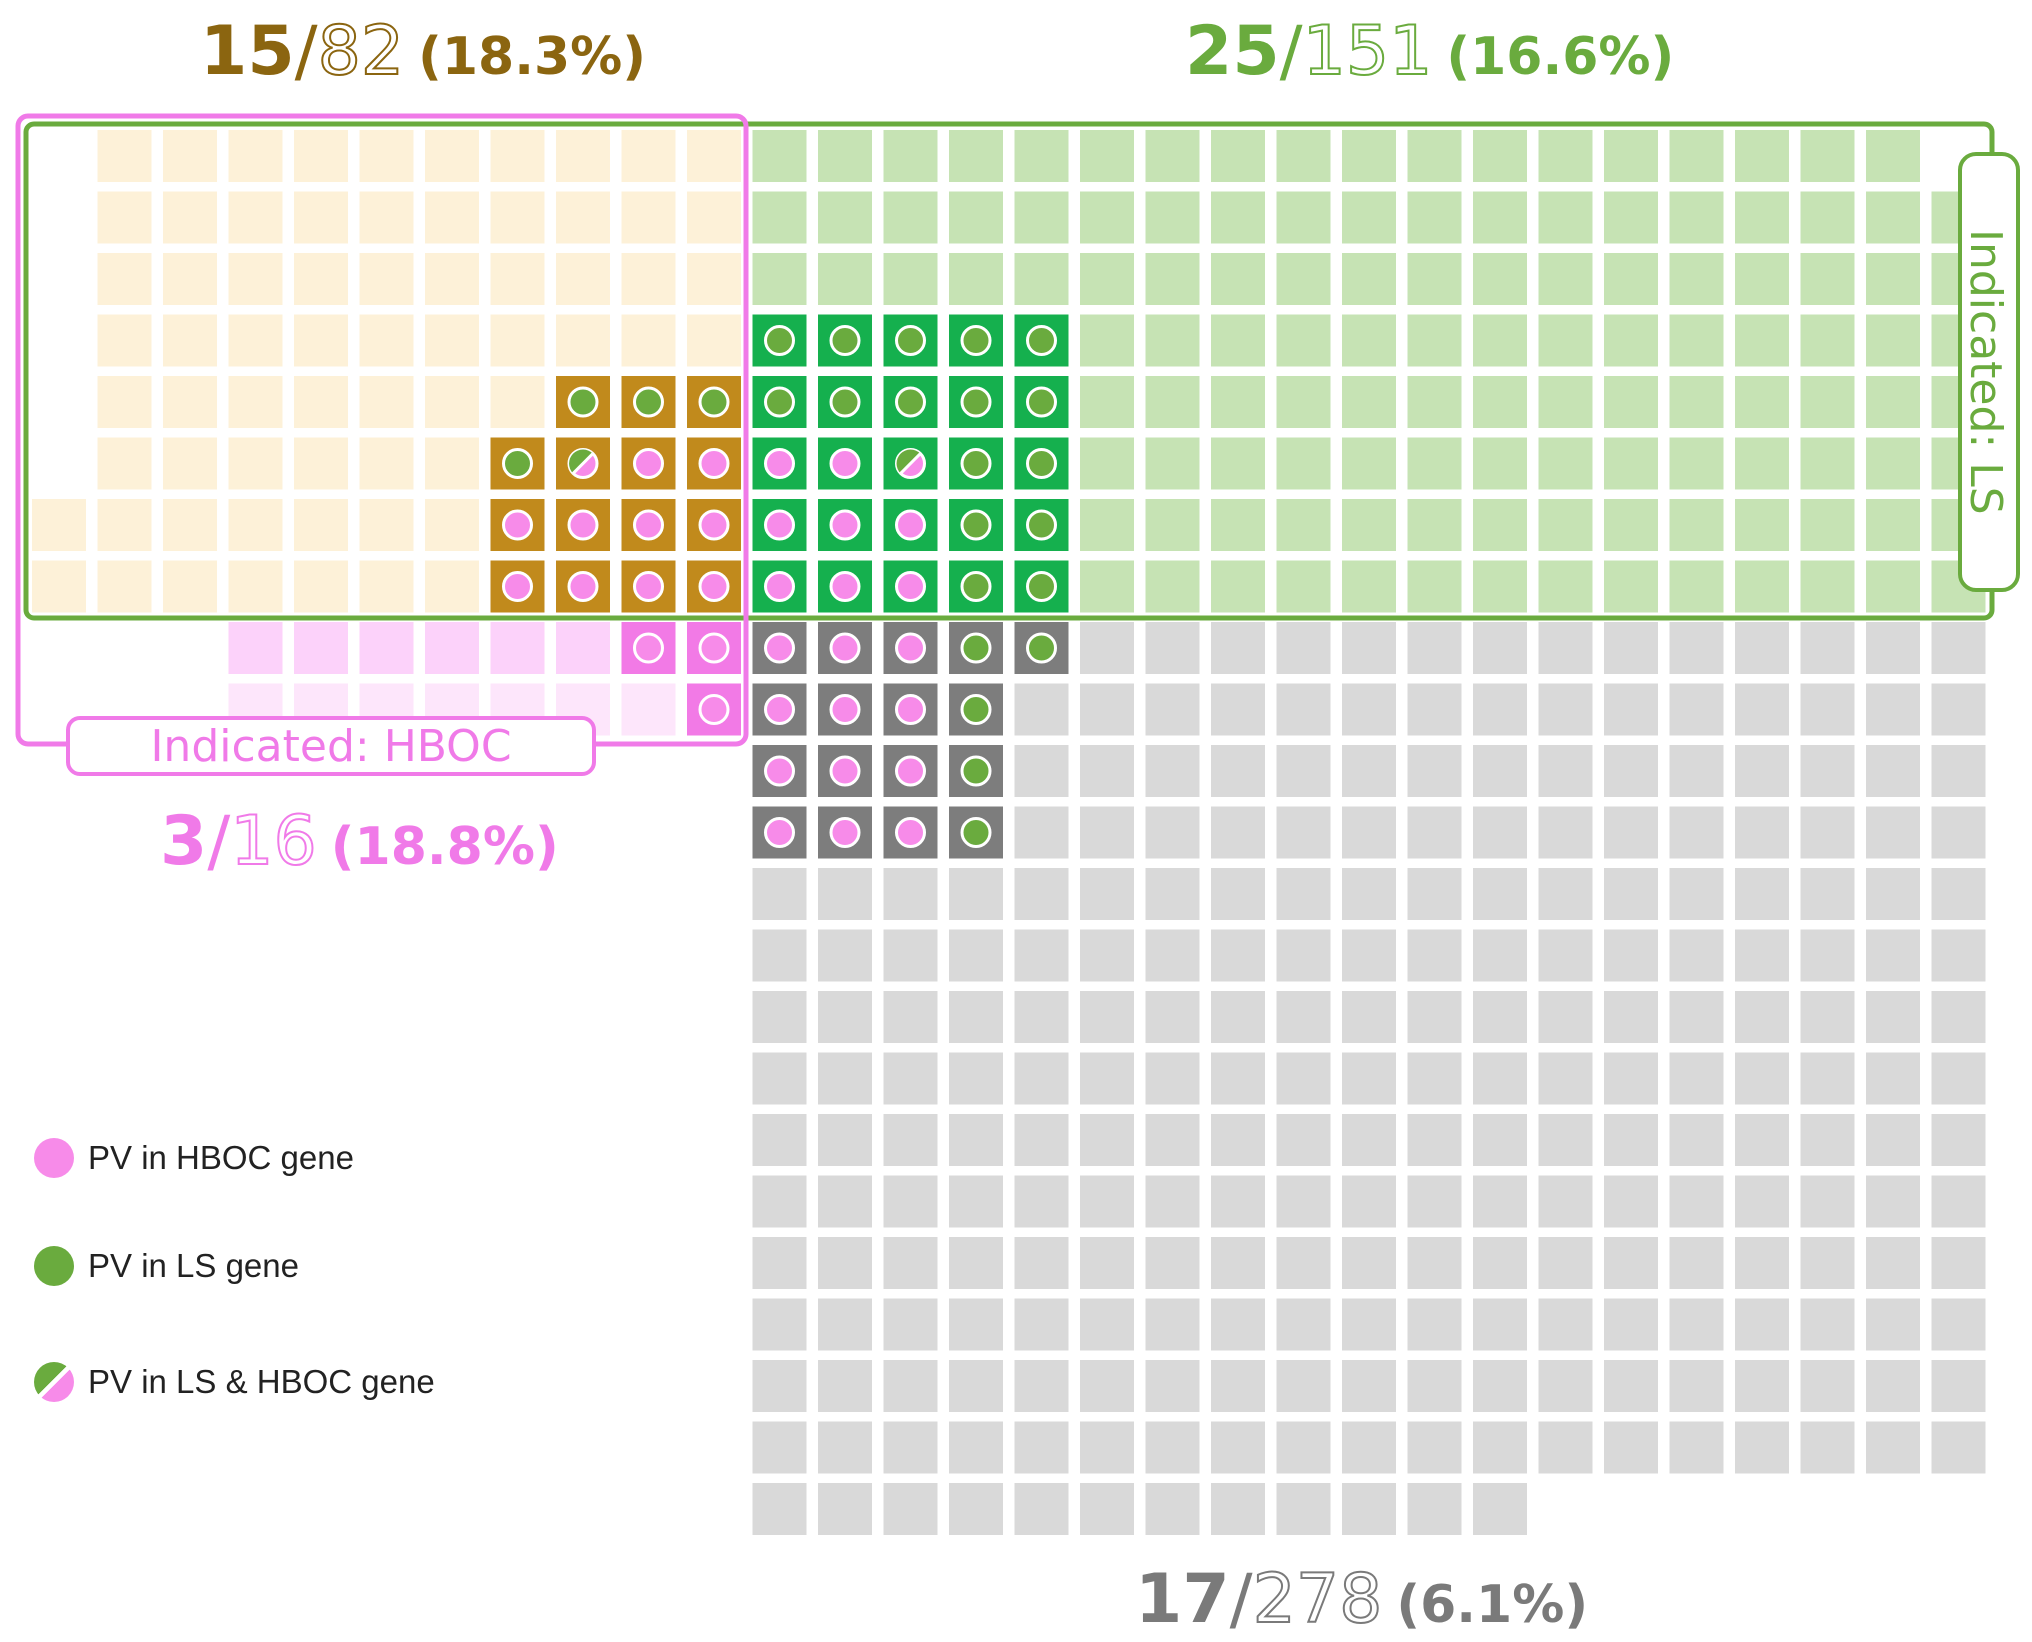 The width and height of the screenshot is (2032, 1642). I want to click on stat-hboc-only-pct: (18.8%), so click(444, 847).